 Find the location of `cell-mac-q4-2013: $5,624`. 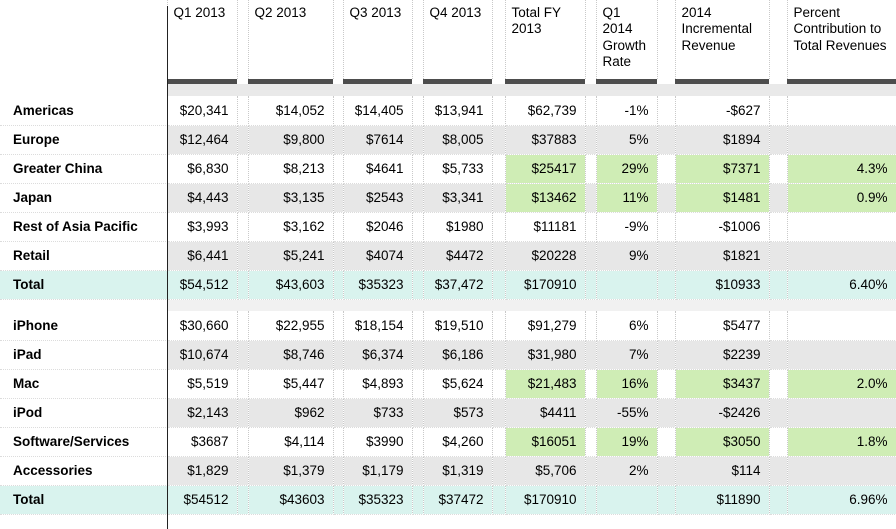

cell-mac-q4-2013: $5,624 is located at coordinates (457, 384).